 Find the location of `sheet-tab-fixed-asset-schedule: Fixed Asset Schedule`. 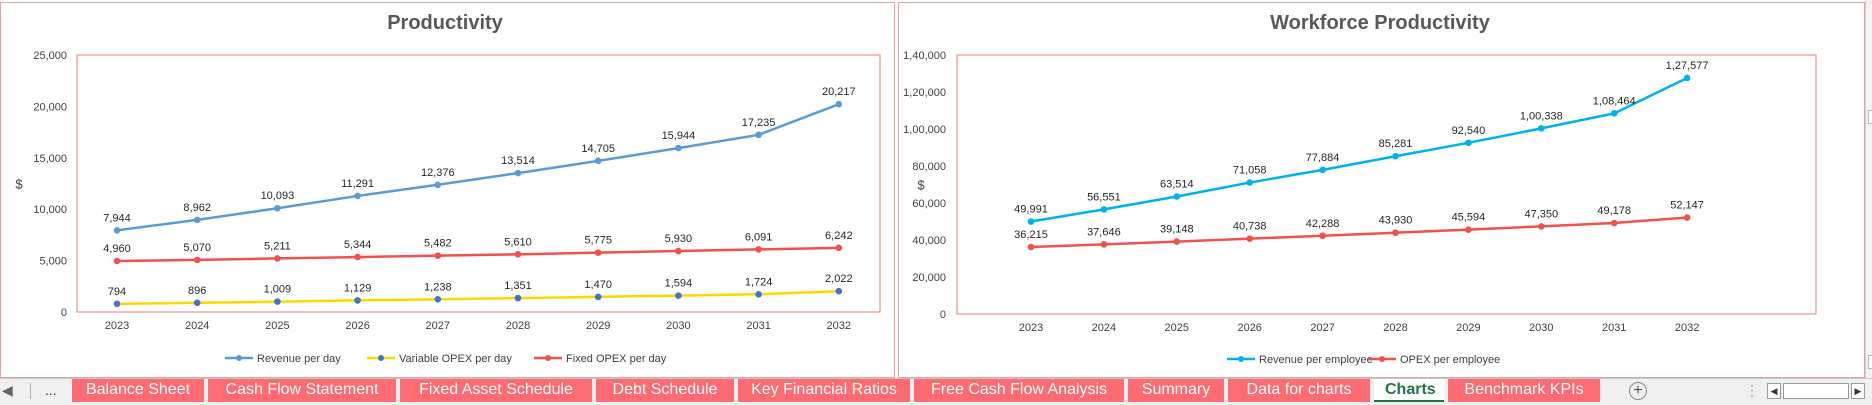

sheet-tab-fixed-asset-schedule: Fixed Asset Schedule is located at coordinates (496, 390).